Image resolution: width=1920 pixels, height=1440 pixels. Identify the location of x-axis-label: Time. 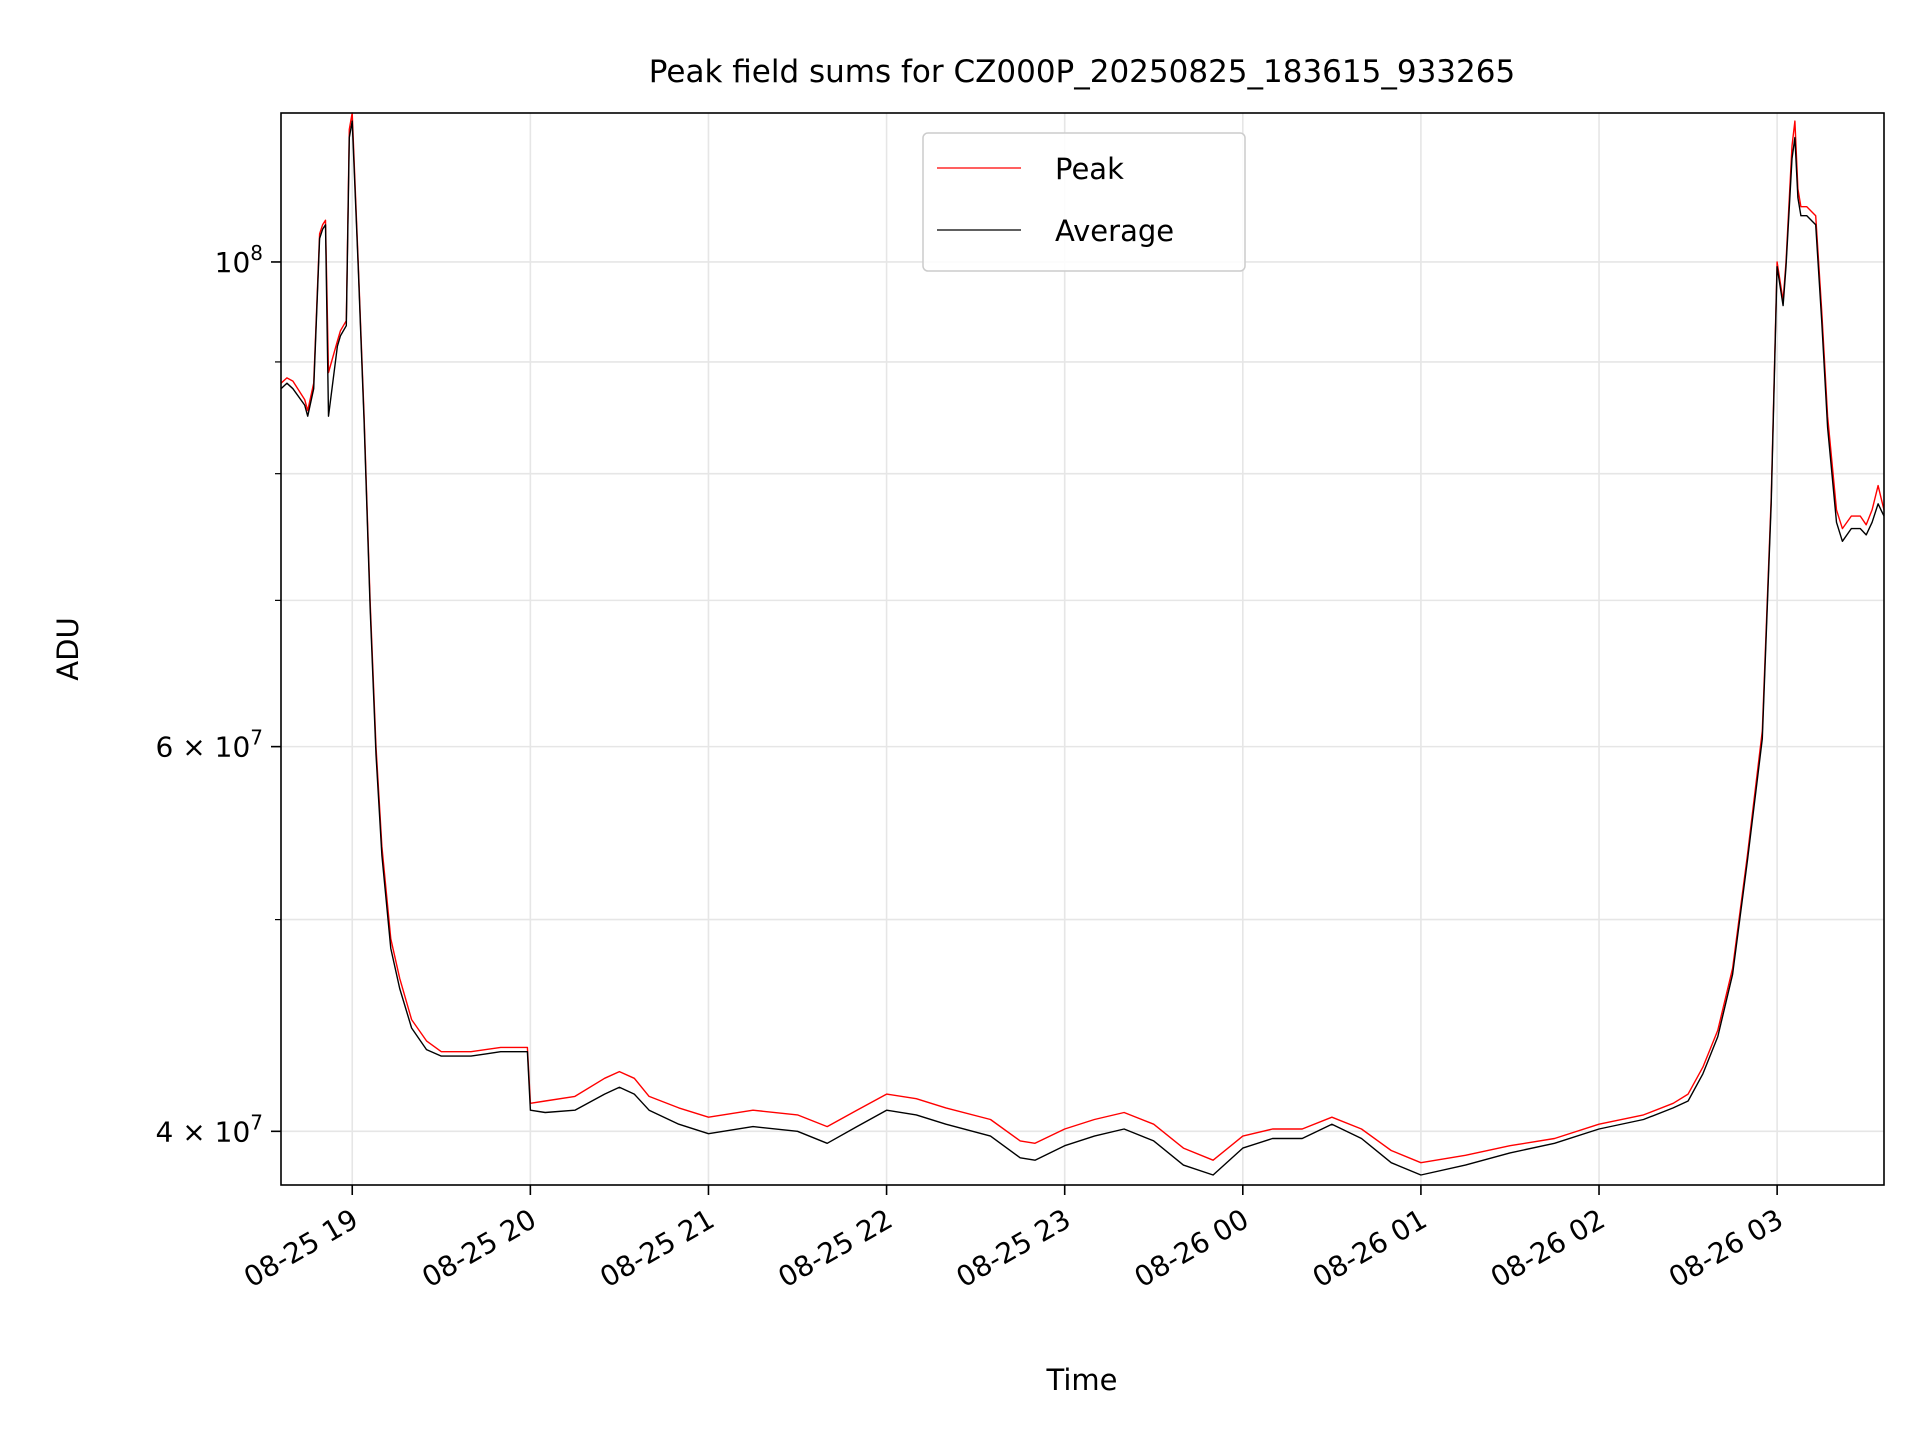
(1082, 1380).